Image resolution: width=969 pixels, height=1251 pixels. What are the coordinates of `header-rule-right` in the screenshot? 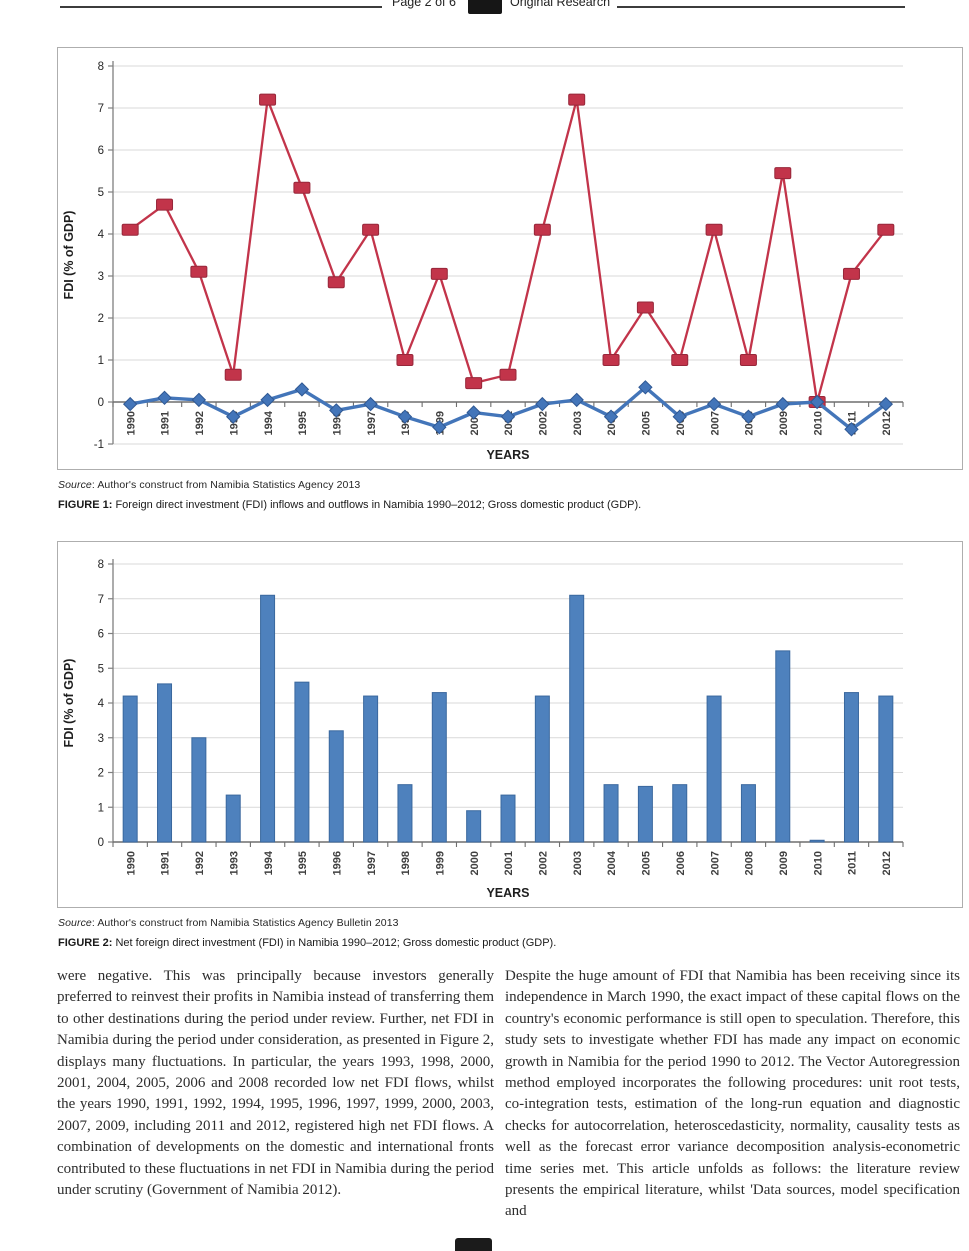 It's located at (761, 7).